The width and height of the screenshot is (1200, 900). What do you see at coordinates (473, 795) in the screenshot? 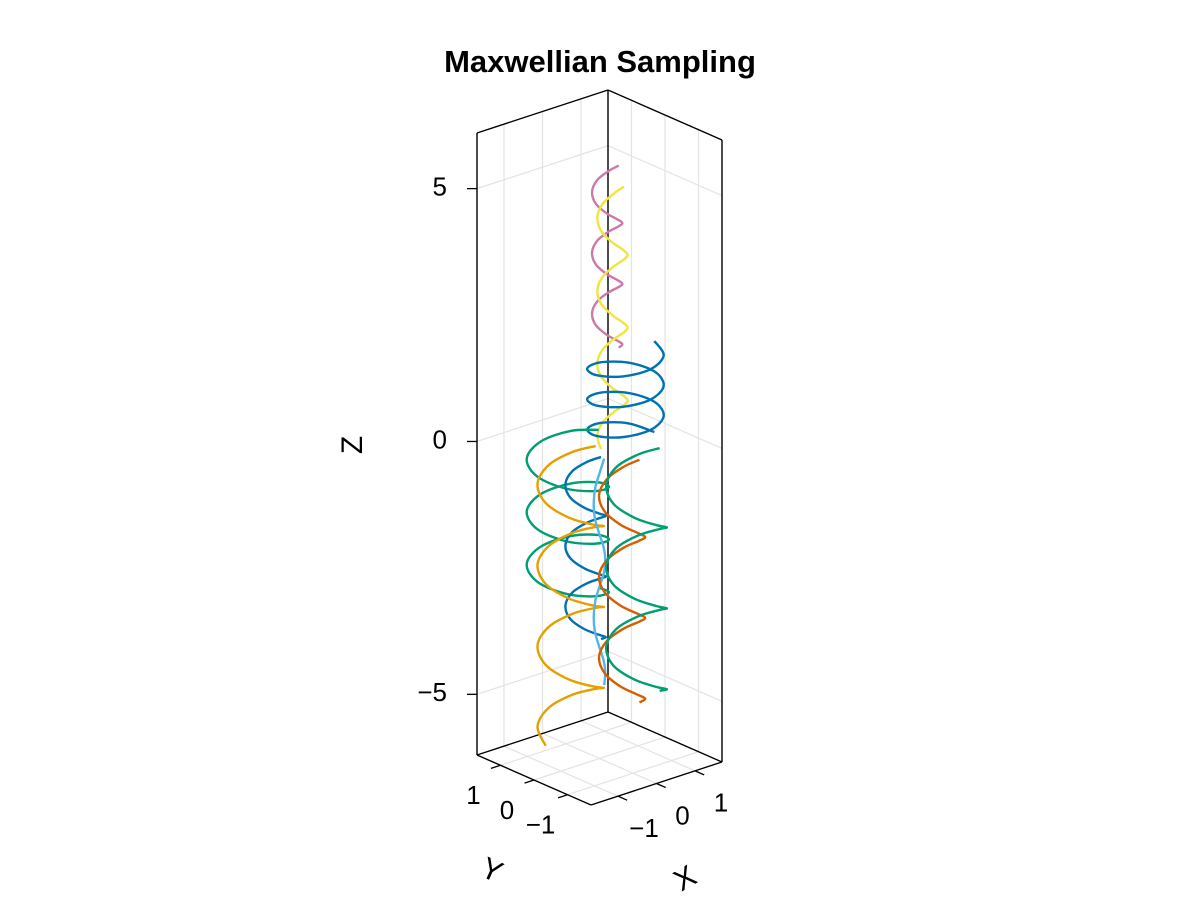
I see `y-tick-label: 1` at bounding box center [473, 795].